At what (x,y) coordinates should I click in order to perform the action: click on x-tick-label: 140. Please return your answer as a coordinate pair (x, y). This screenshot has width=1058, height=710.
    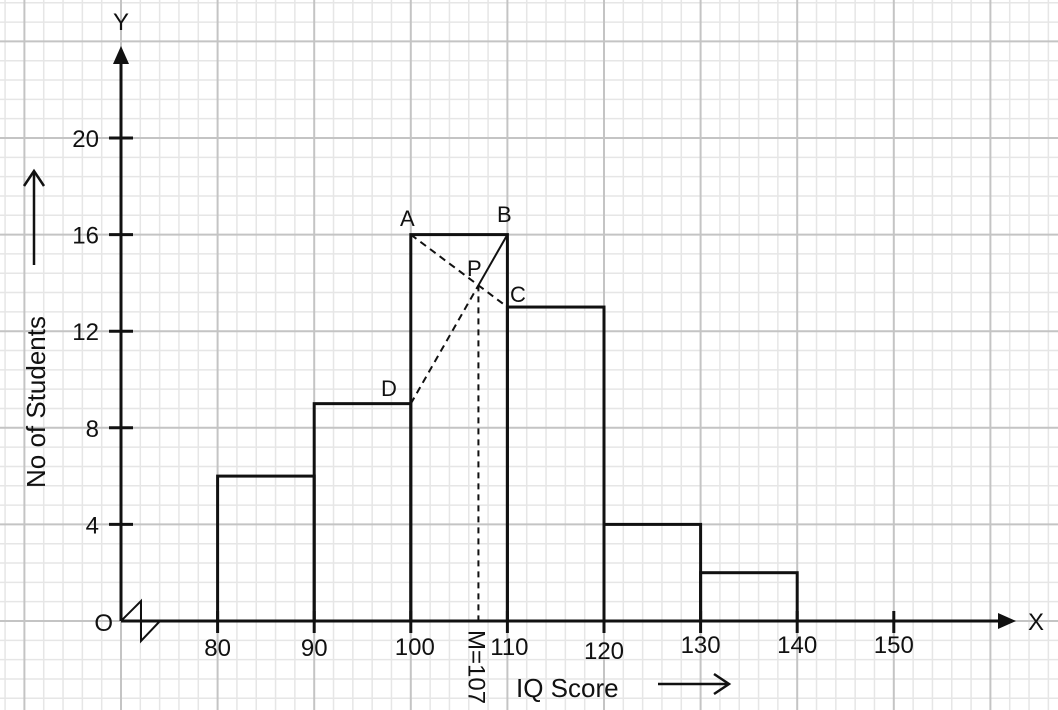
    Looking at the image, I should click on (797, 645).